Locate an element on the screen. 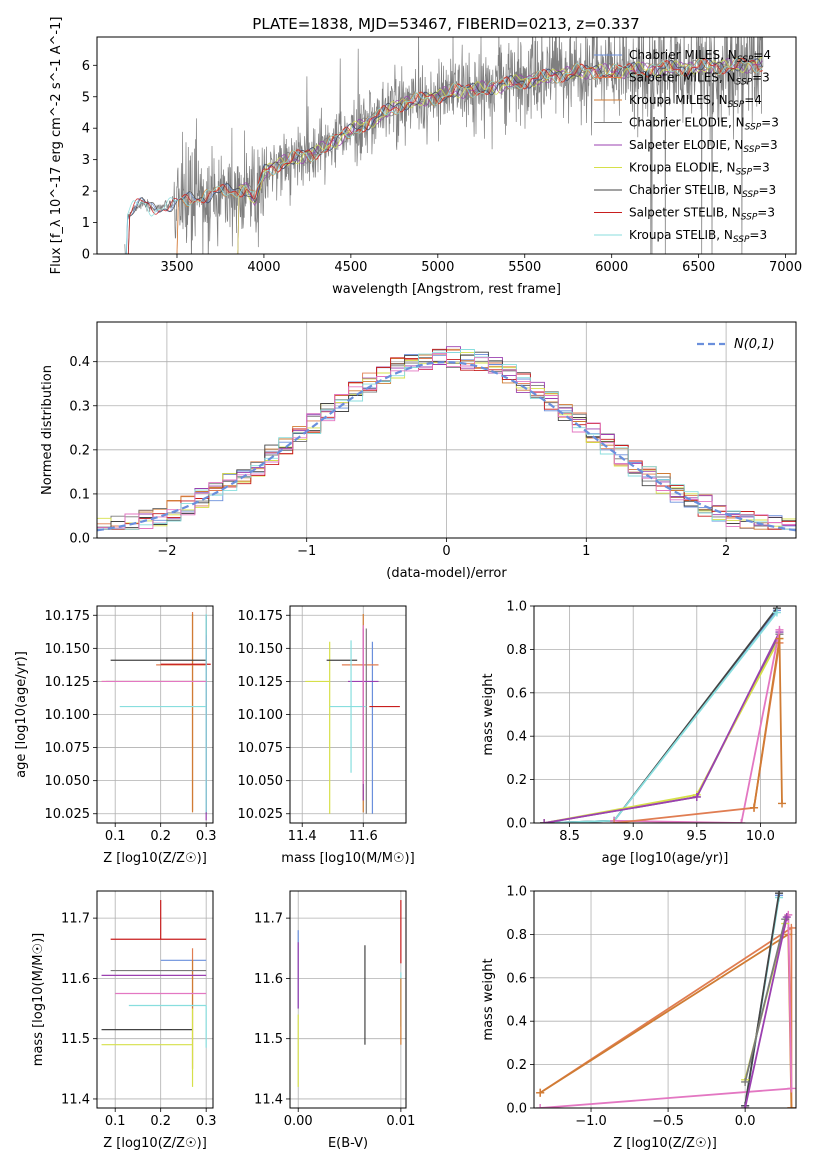 This screenshot has height=1170, width=819. legend-entry: Kroupa ELODIE, NSSP=3 is located at coordinates (699, 169).